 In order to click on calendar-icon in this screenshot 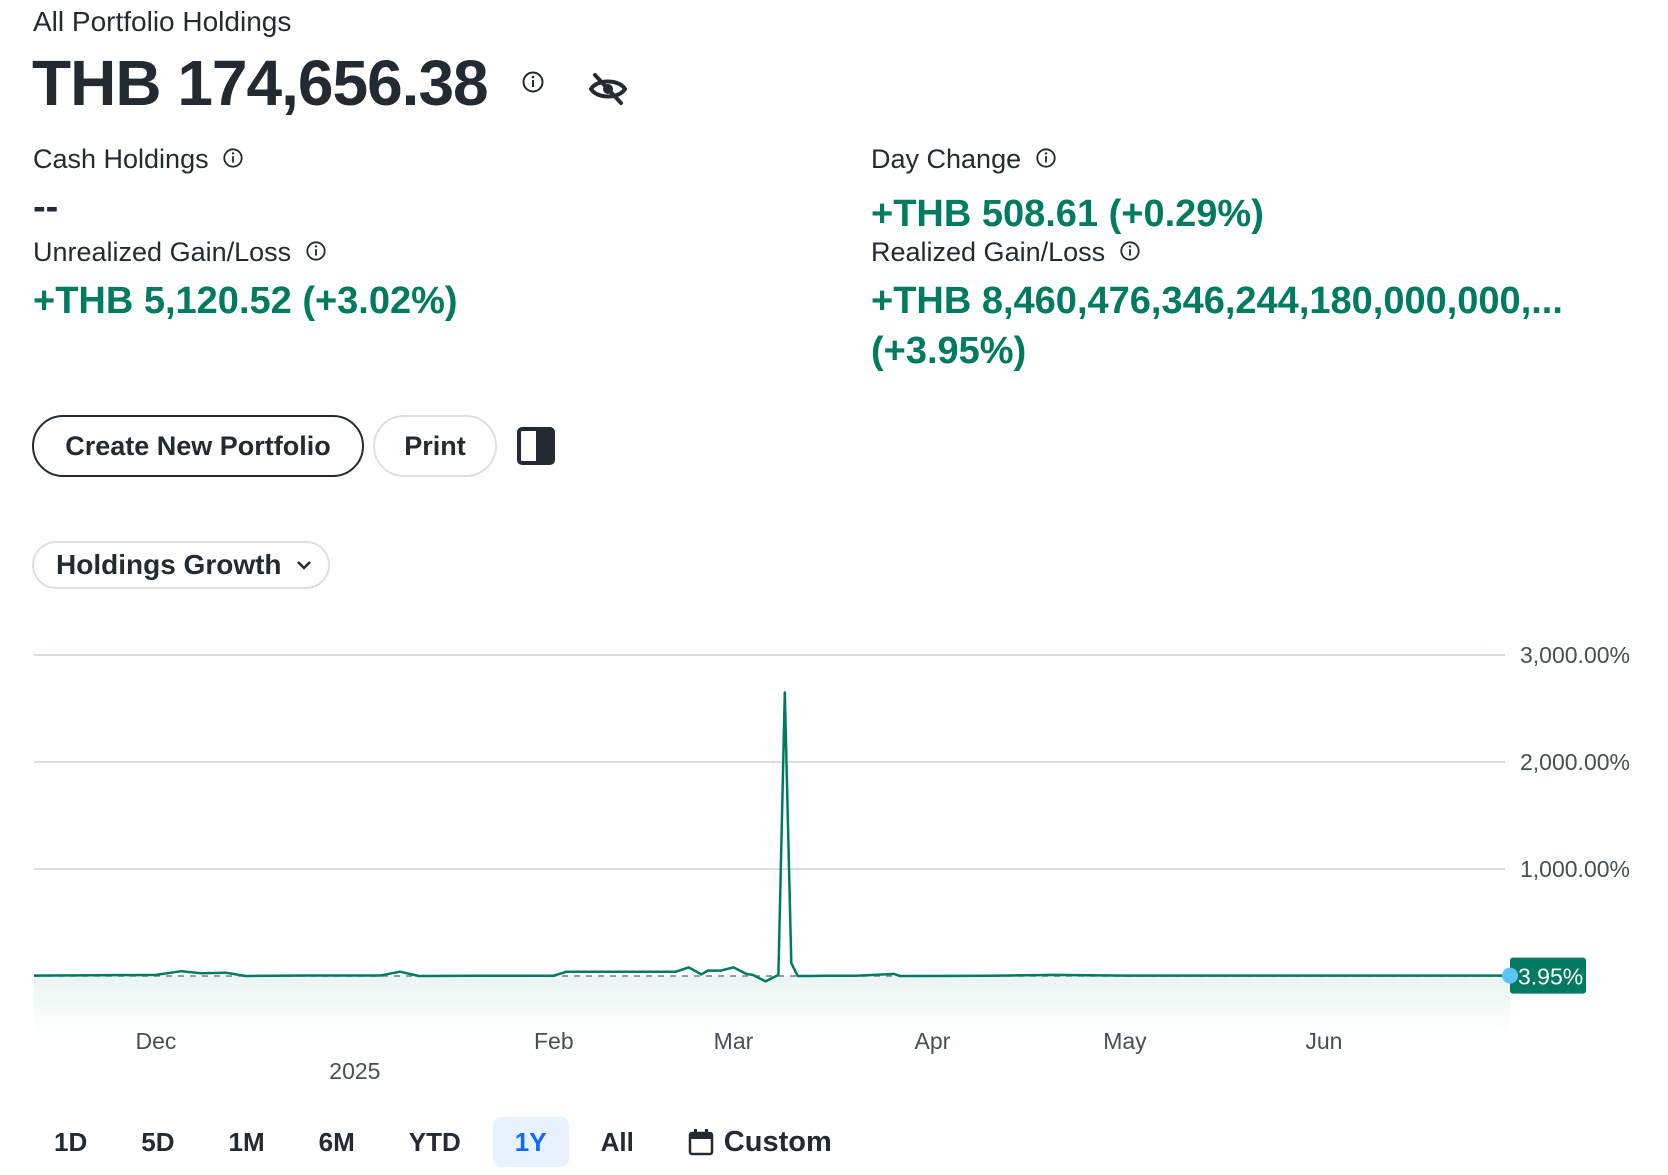, I will do `click(701, 1142)`.